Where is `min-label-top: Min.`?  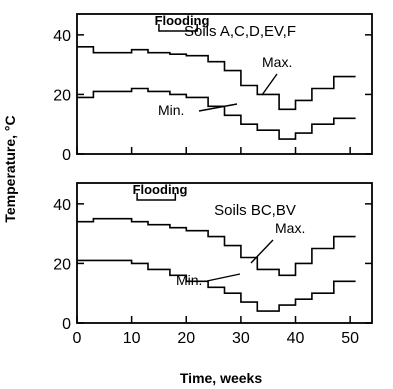
min-label-top: Min. is located at coordinates (171, 110).